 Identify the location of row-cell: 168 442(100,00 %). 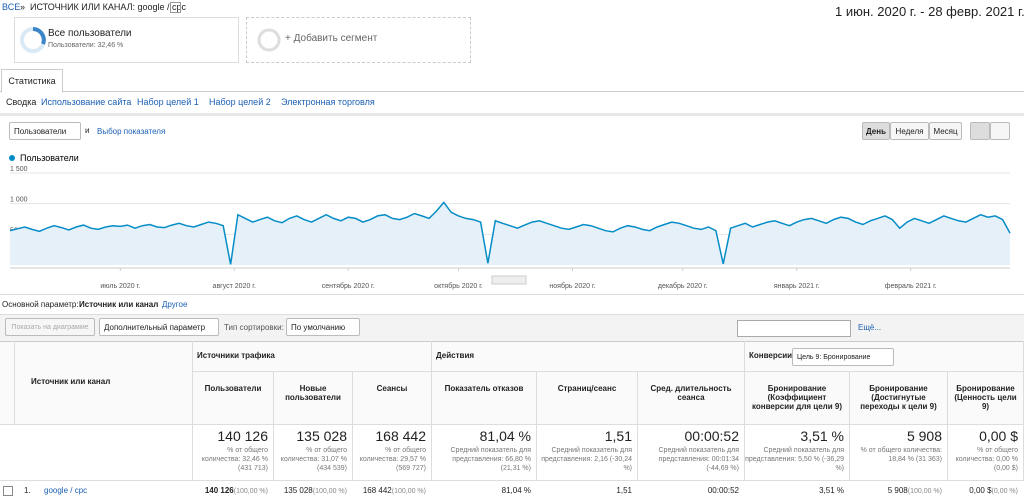
(392, 490).